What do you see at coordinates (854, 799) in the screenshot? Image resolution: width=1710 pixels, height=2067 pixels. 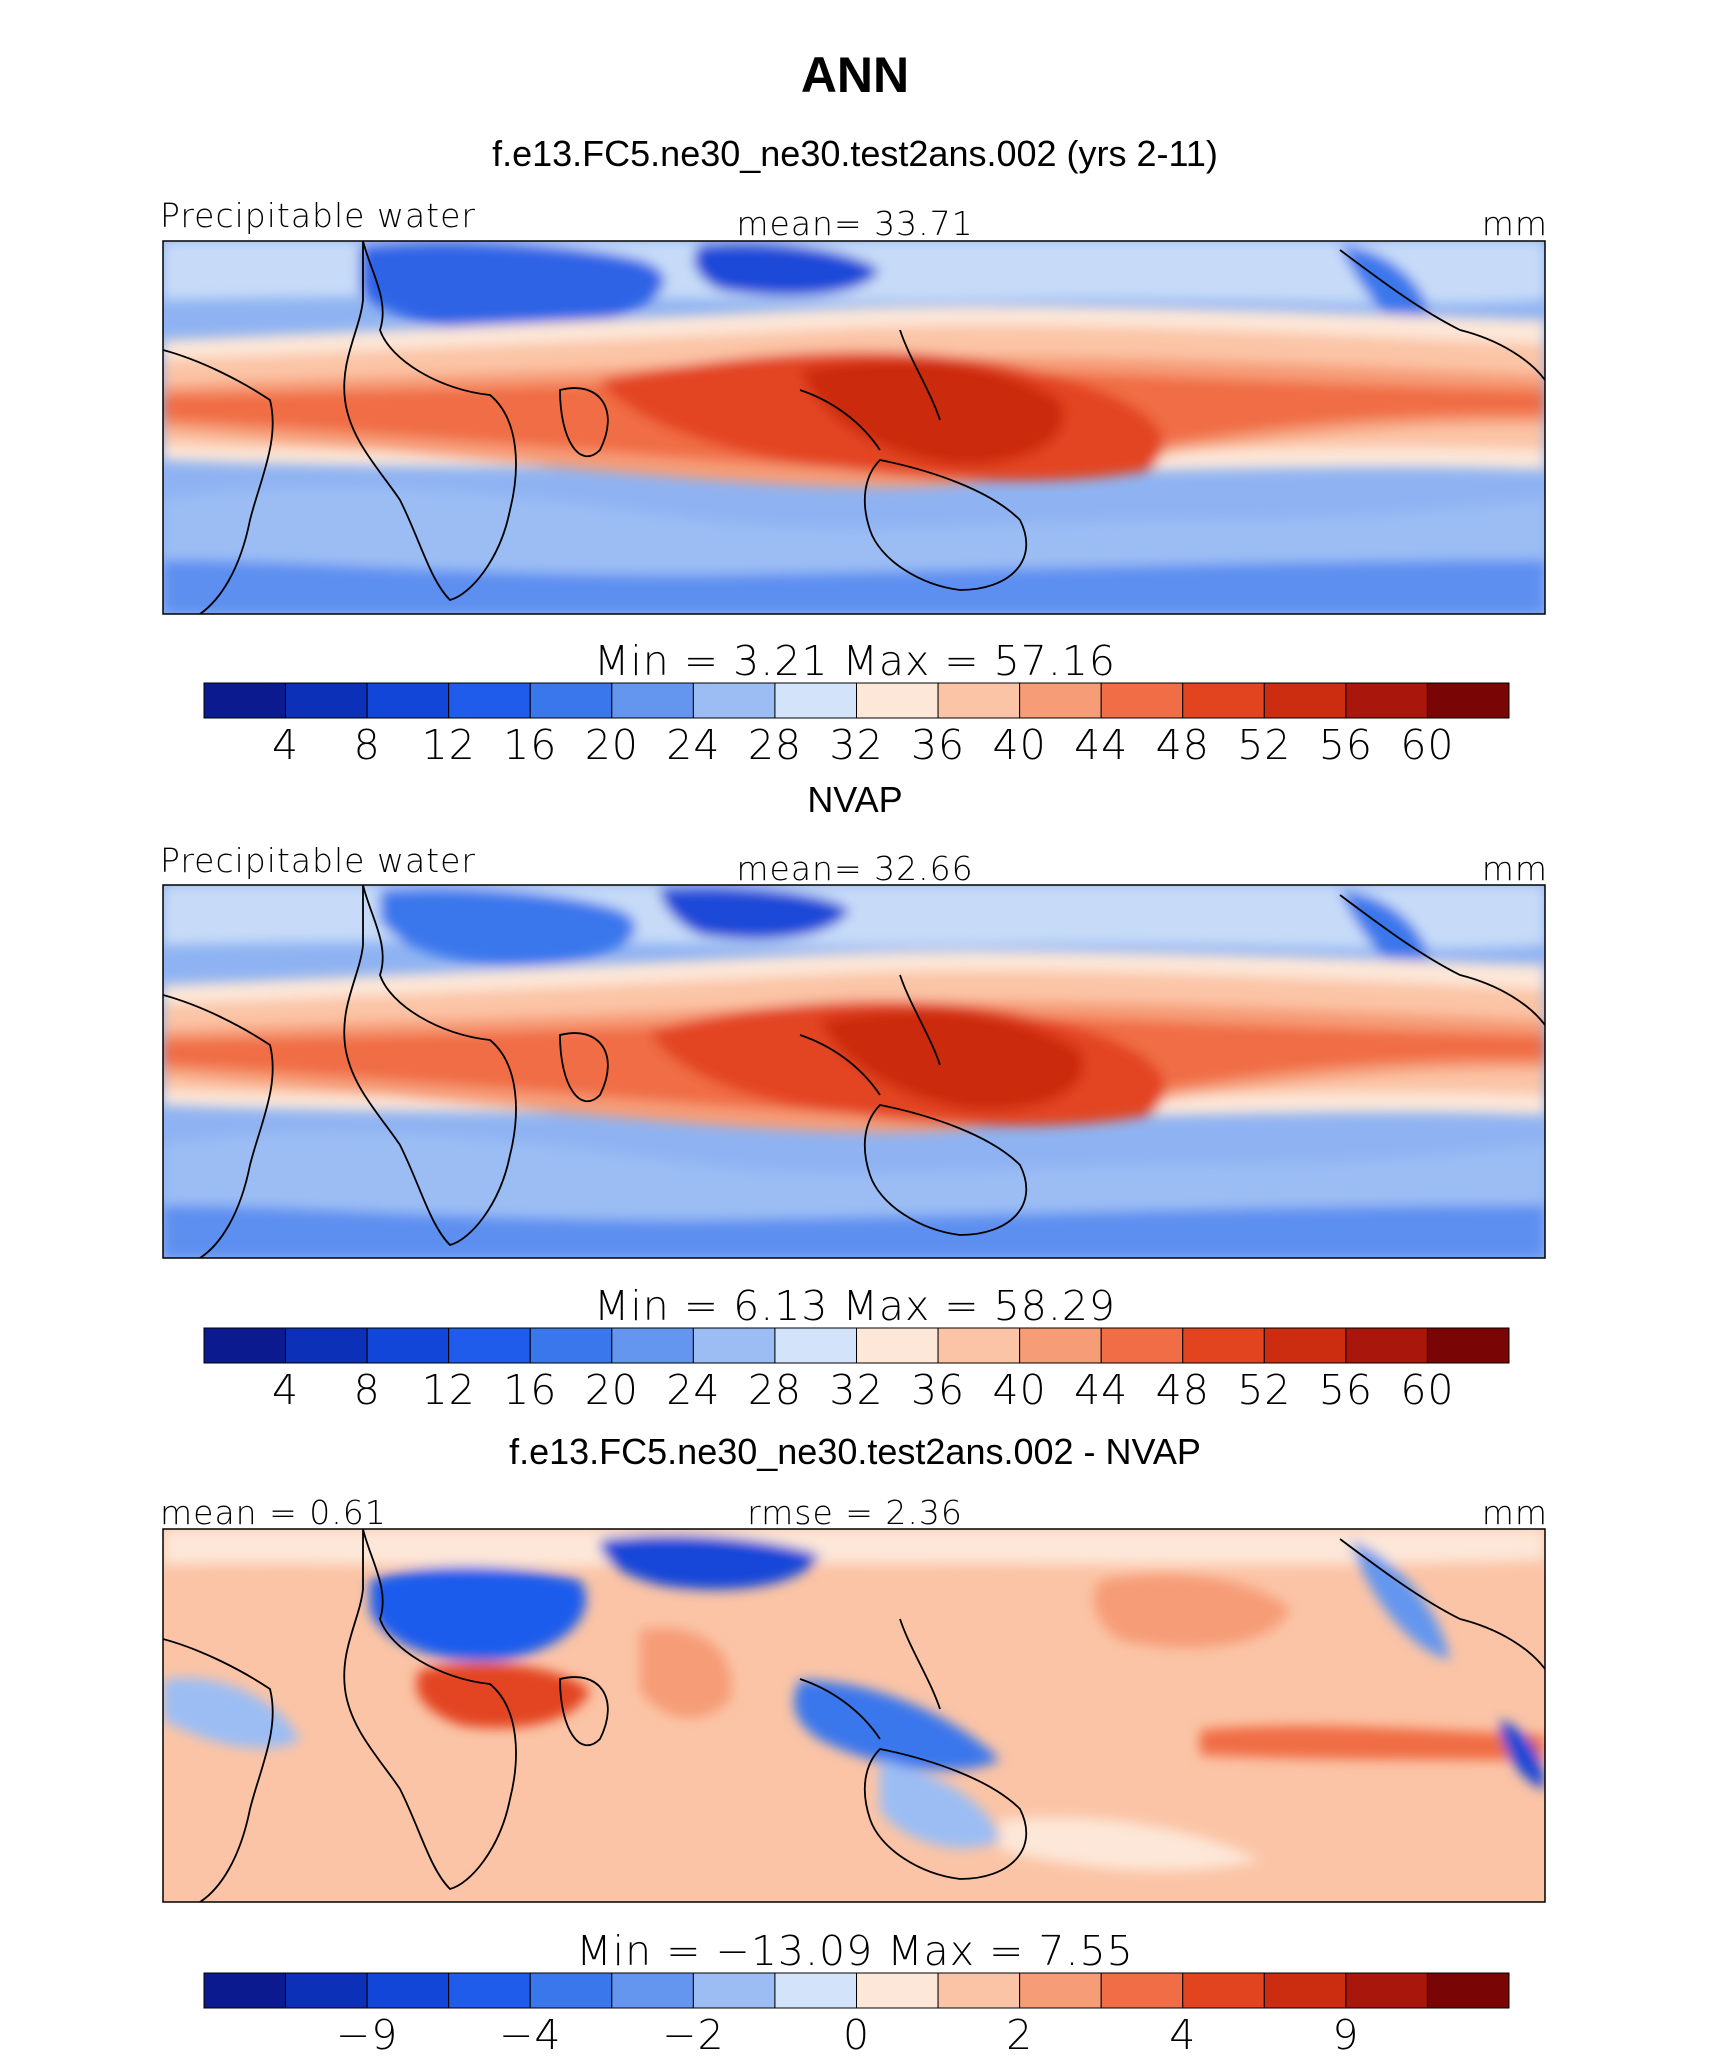 I see `panel-title: NVAP` at bounding box center [854, 799].